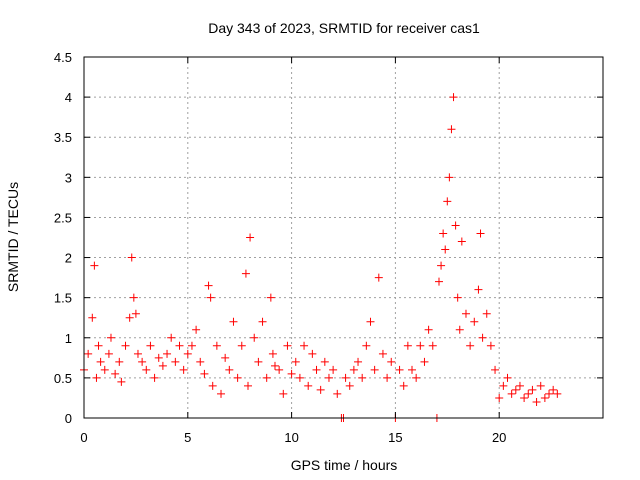 The width and height of the screenshot is (640, 480). I want to click on y-tick-label: 0, so click(68, 418).